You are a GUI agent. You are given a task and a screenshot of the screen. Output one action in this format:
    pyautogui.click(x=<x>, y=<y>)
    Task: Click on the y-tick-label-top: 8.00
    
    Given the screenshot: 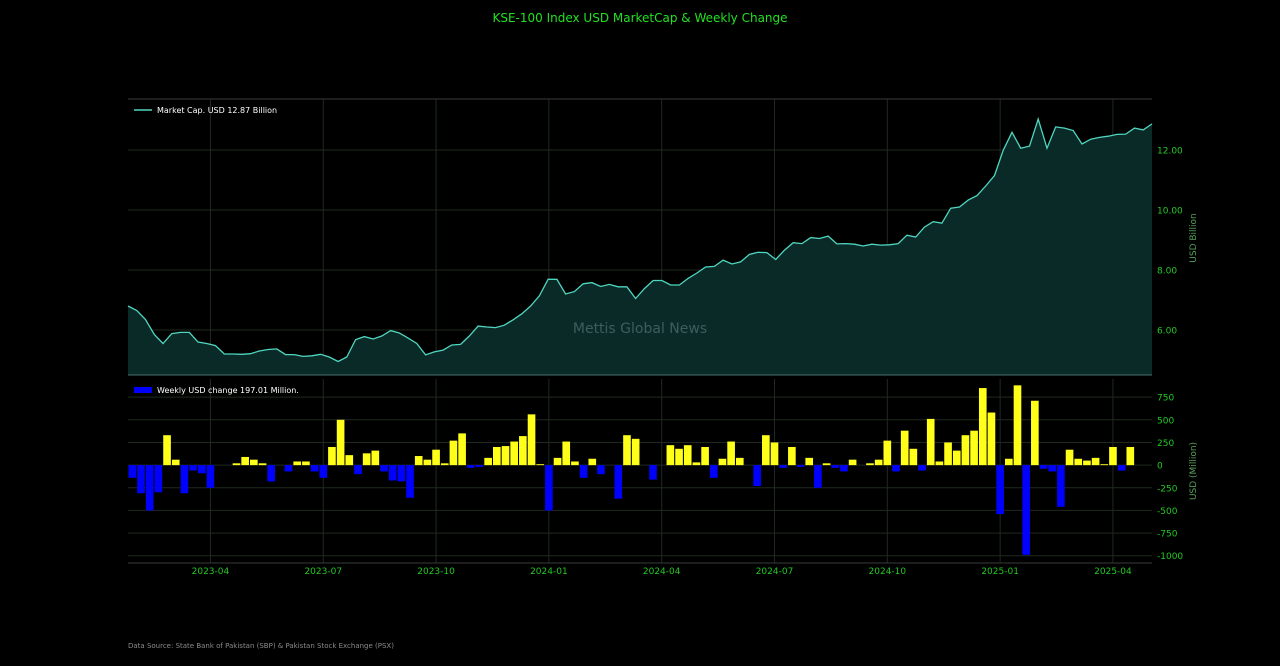 What is the action you would take?
    pyautogui.click(x=1167, y=272)
    